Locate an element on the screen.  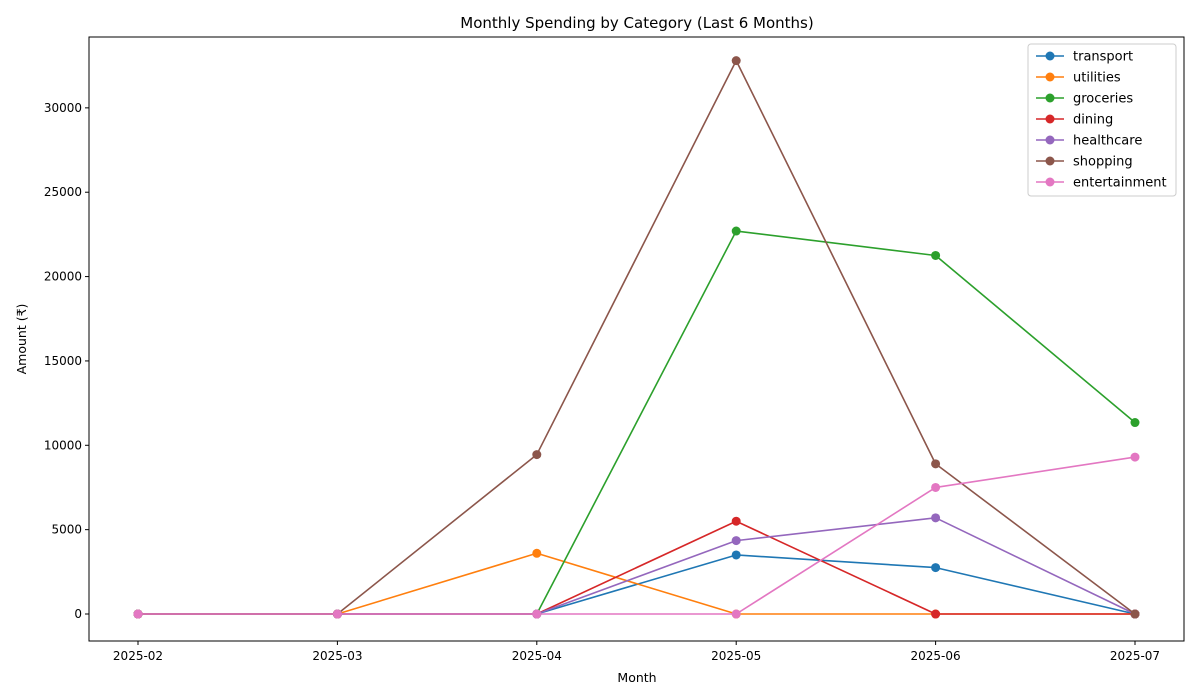
y-tick-label: 10000 is located at coordinates (63, 445).